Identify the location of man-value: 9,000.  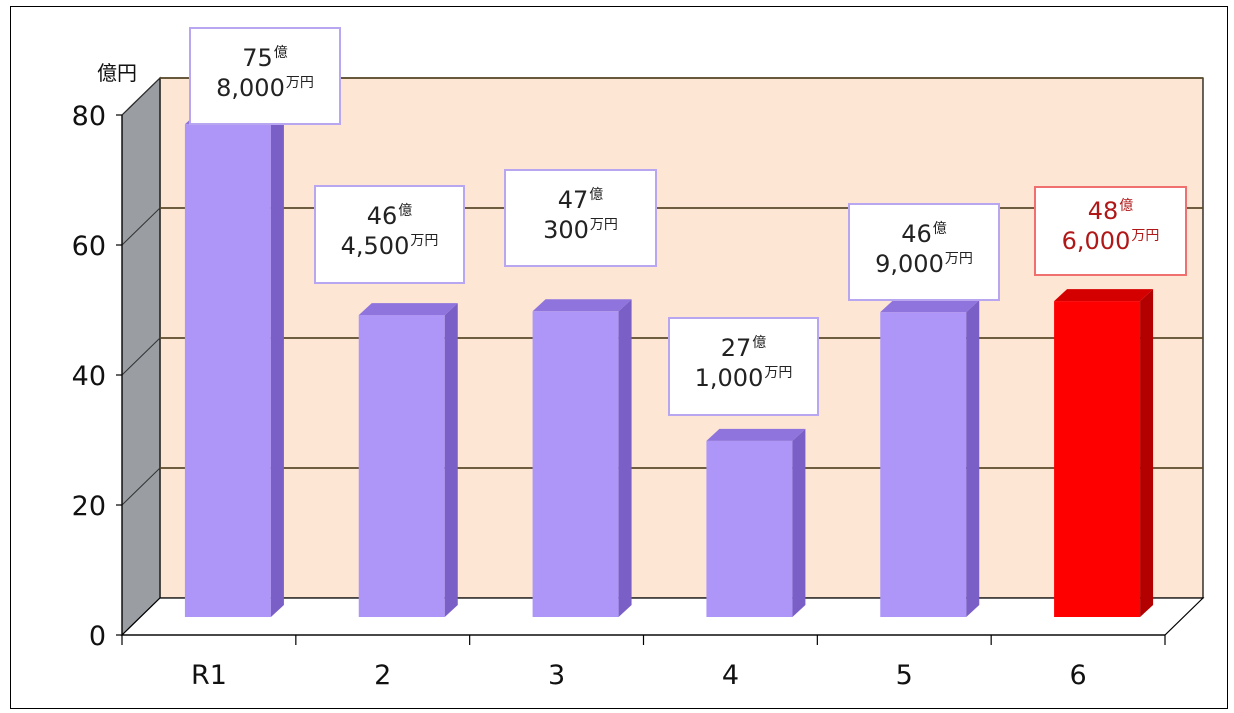
(909, 264).